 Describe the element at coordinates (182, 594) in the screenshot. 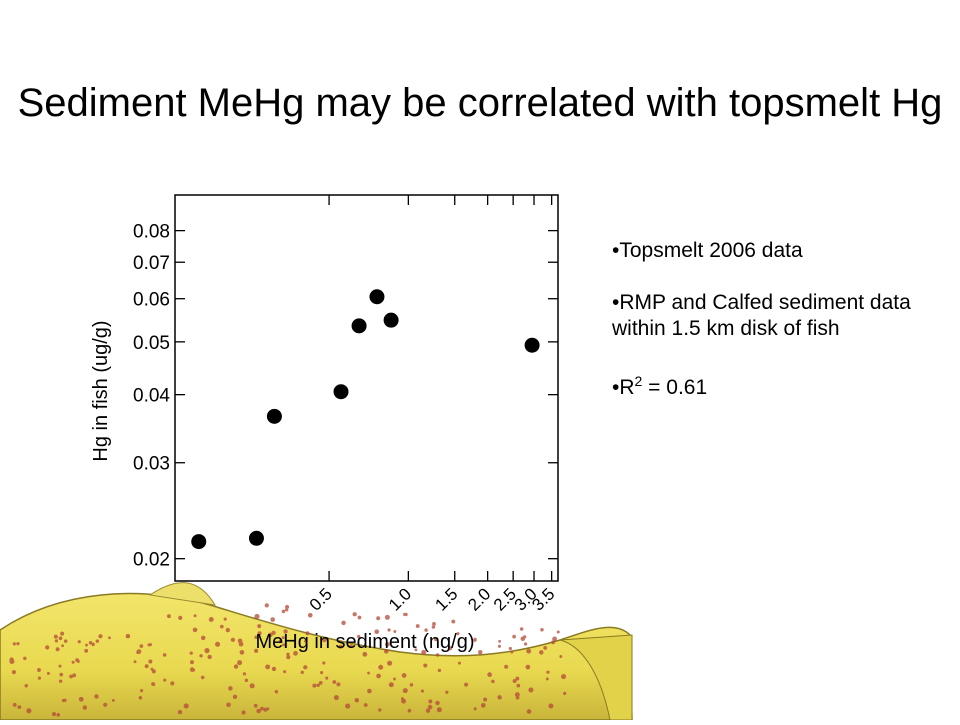

I see `fish-dorsal-fin` at that location.